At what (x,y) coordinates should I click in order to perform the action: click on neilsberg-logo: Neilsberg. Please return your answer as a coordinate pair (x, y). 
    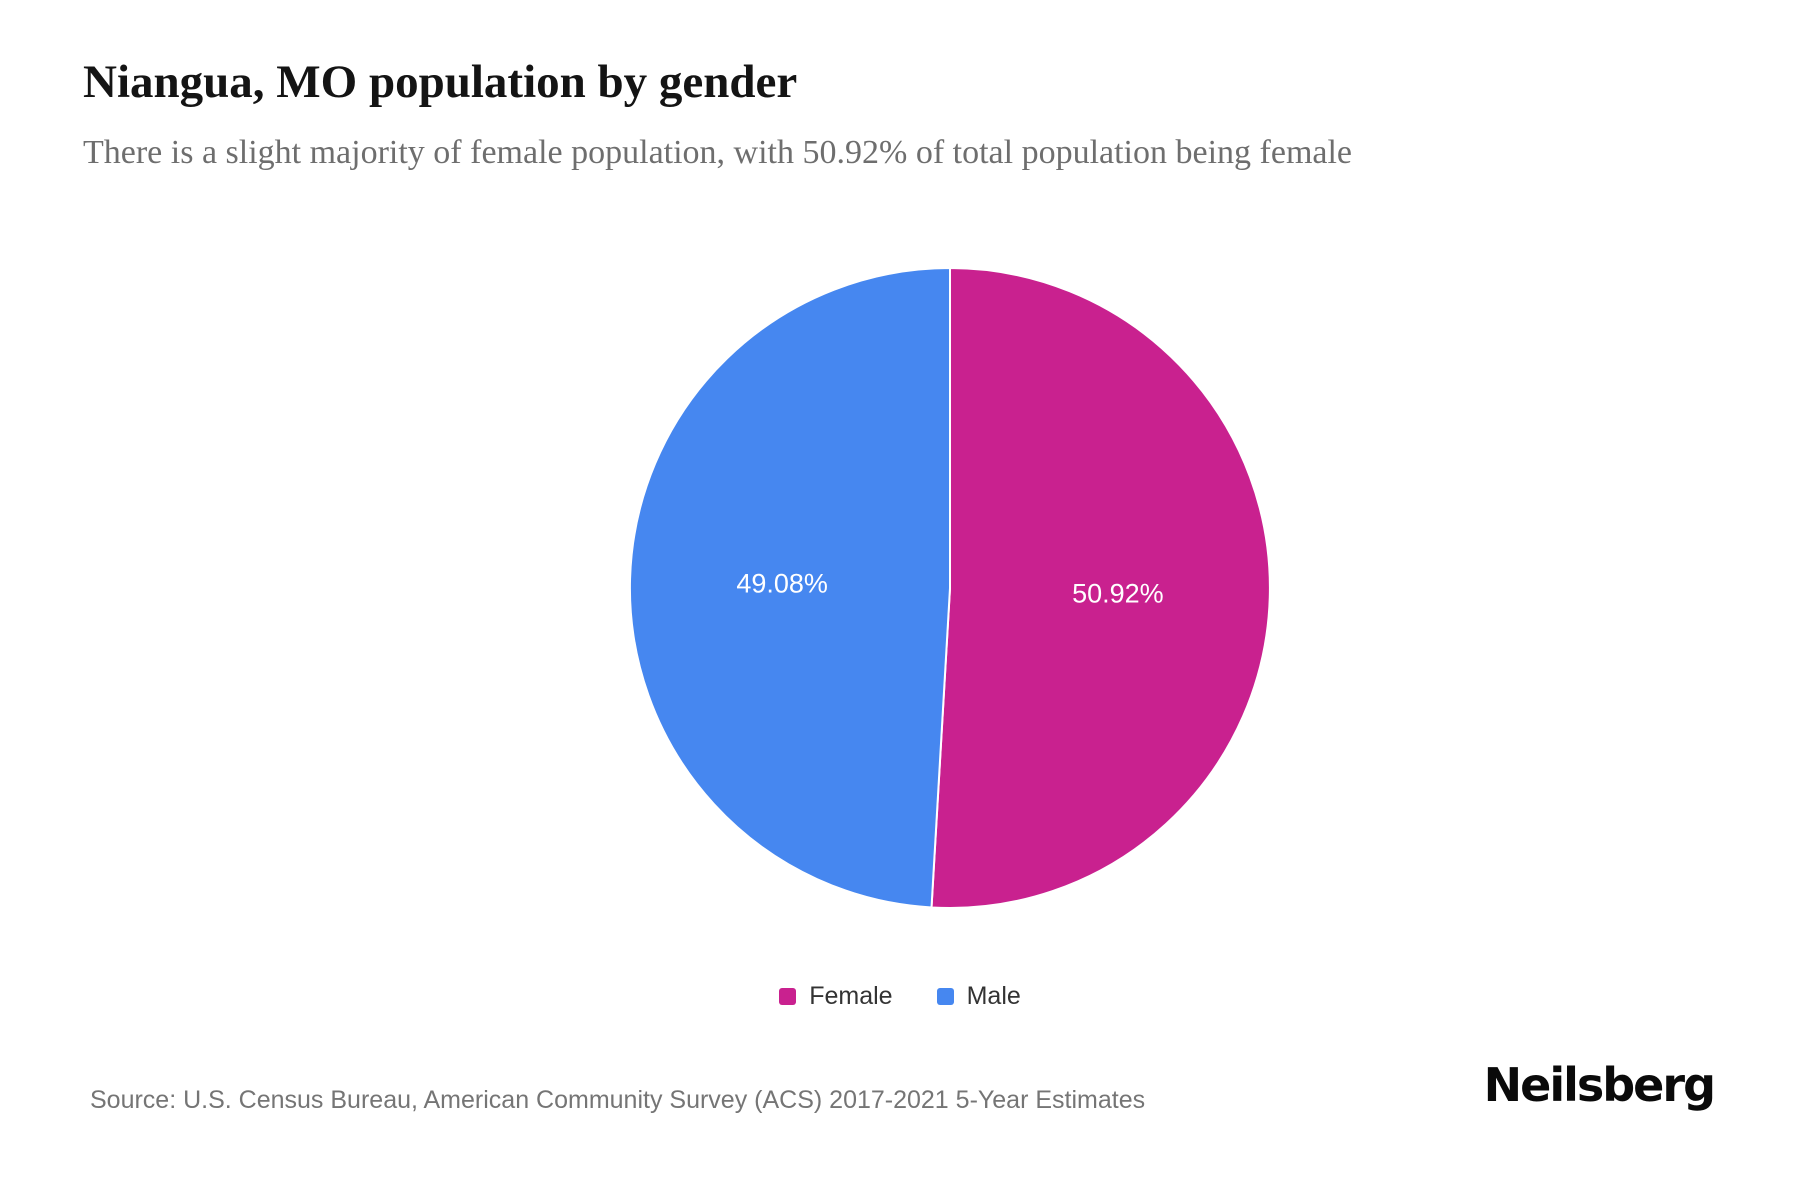
    Looking at the image, I should click on (1599, 1085).